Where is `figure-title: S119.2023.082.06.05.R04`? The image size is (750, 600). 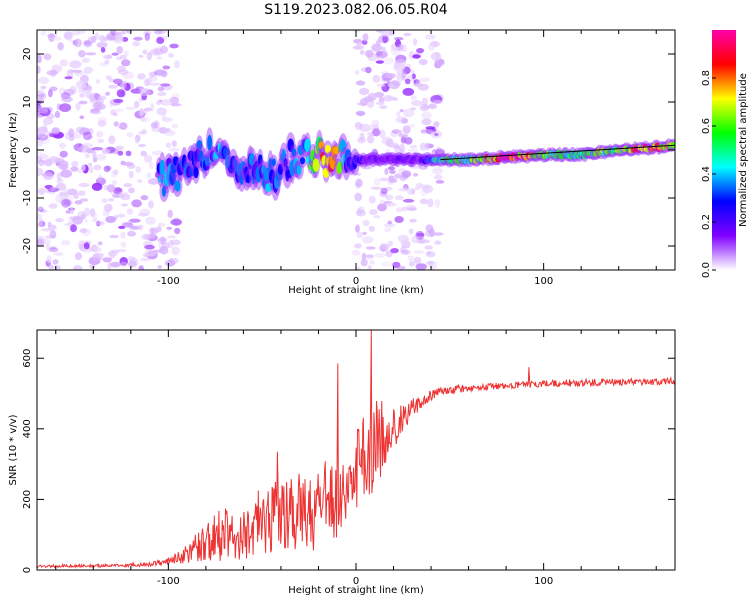 figure-title: S119.2023.082.06.05.R04 is located at coordinates (355, 10).